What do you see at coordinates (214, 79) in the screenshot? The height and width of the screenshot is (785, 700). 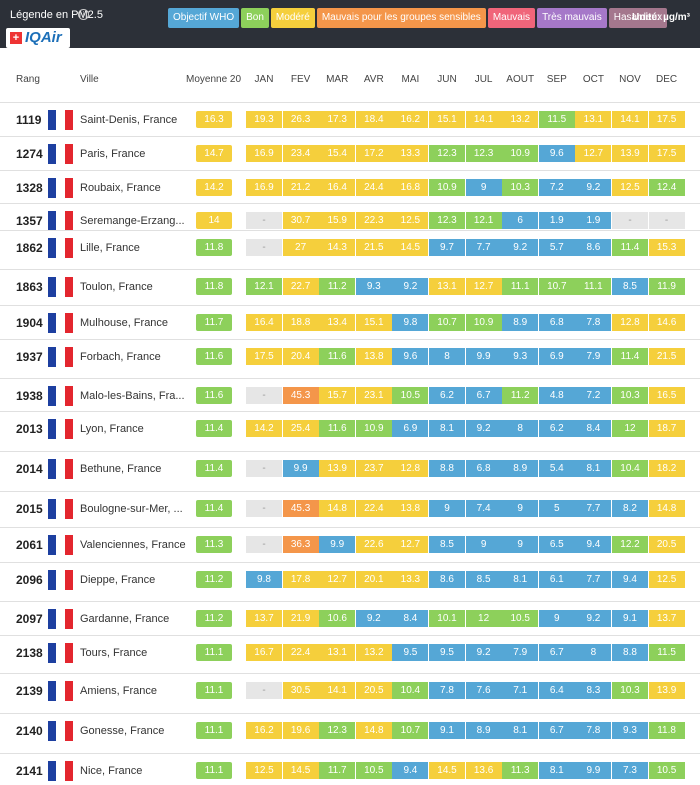 I see `header-average: Moyenne 20` at bounding box center [214, 79].